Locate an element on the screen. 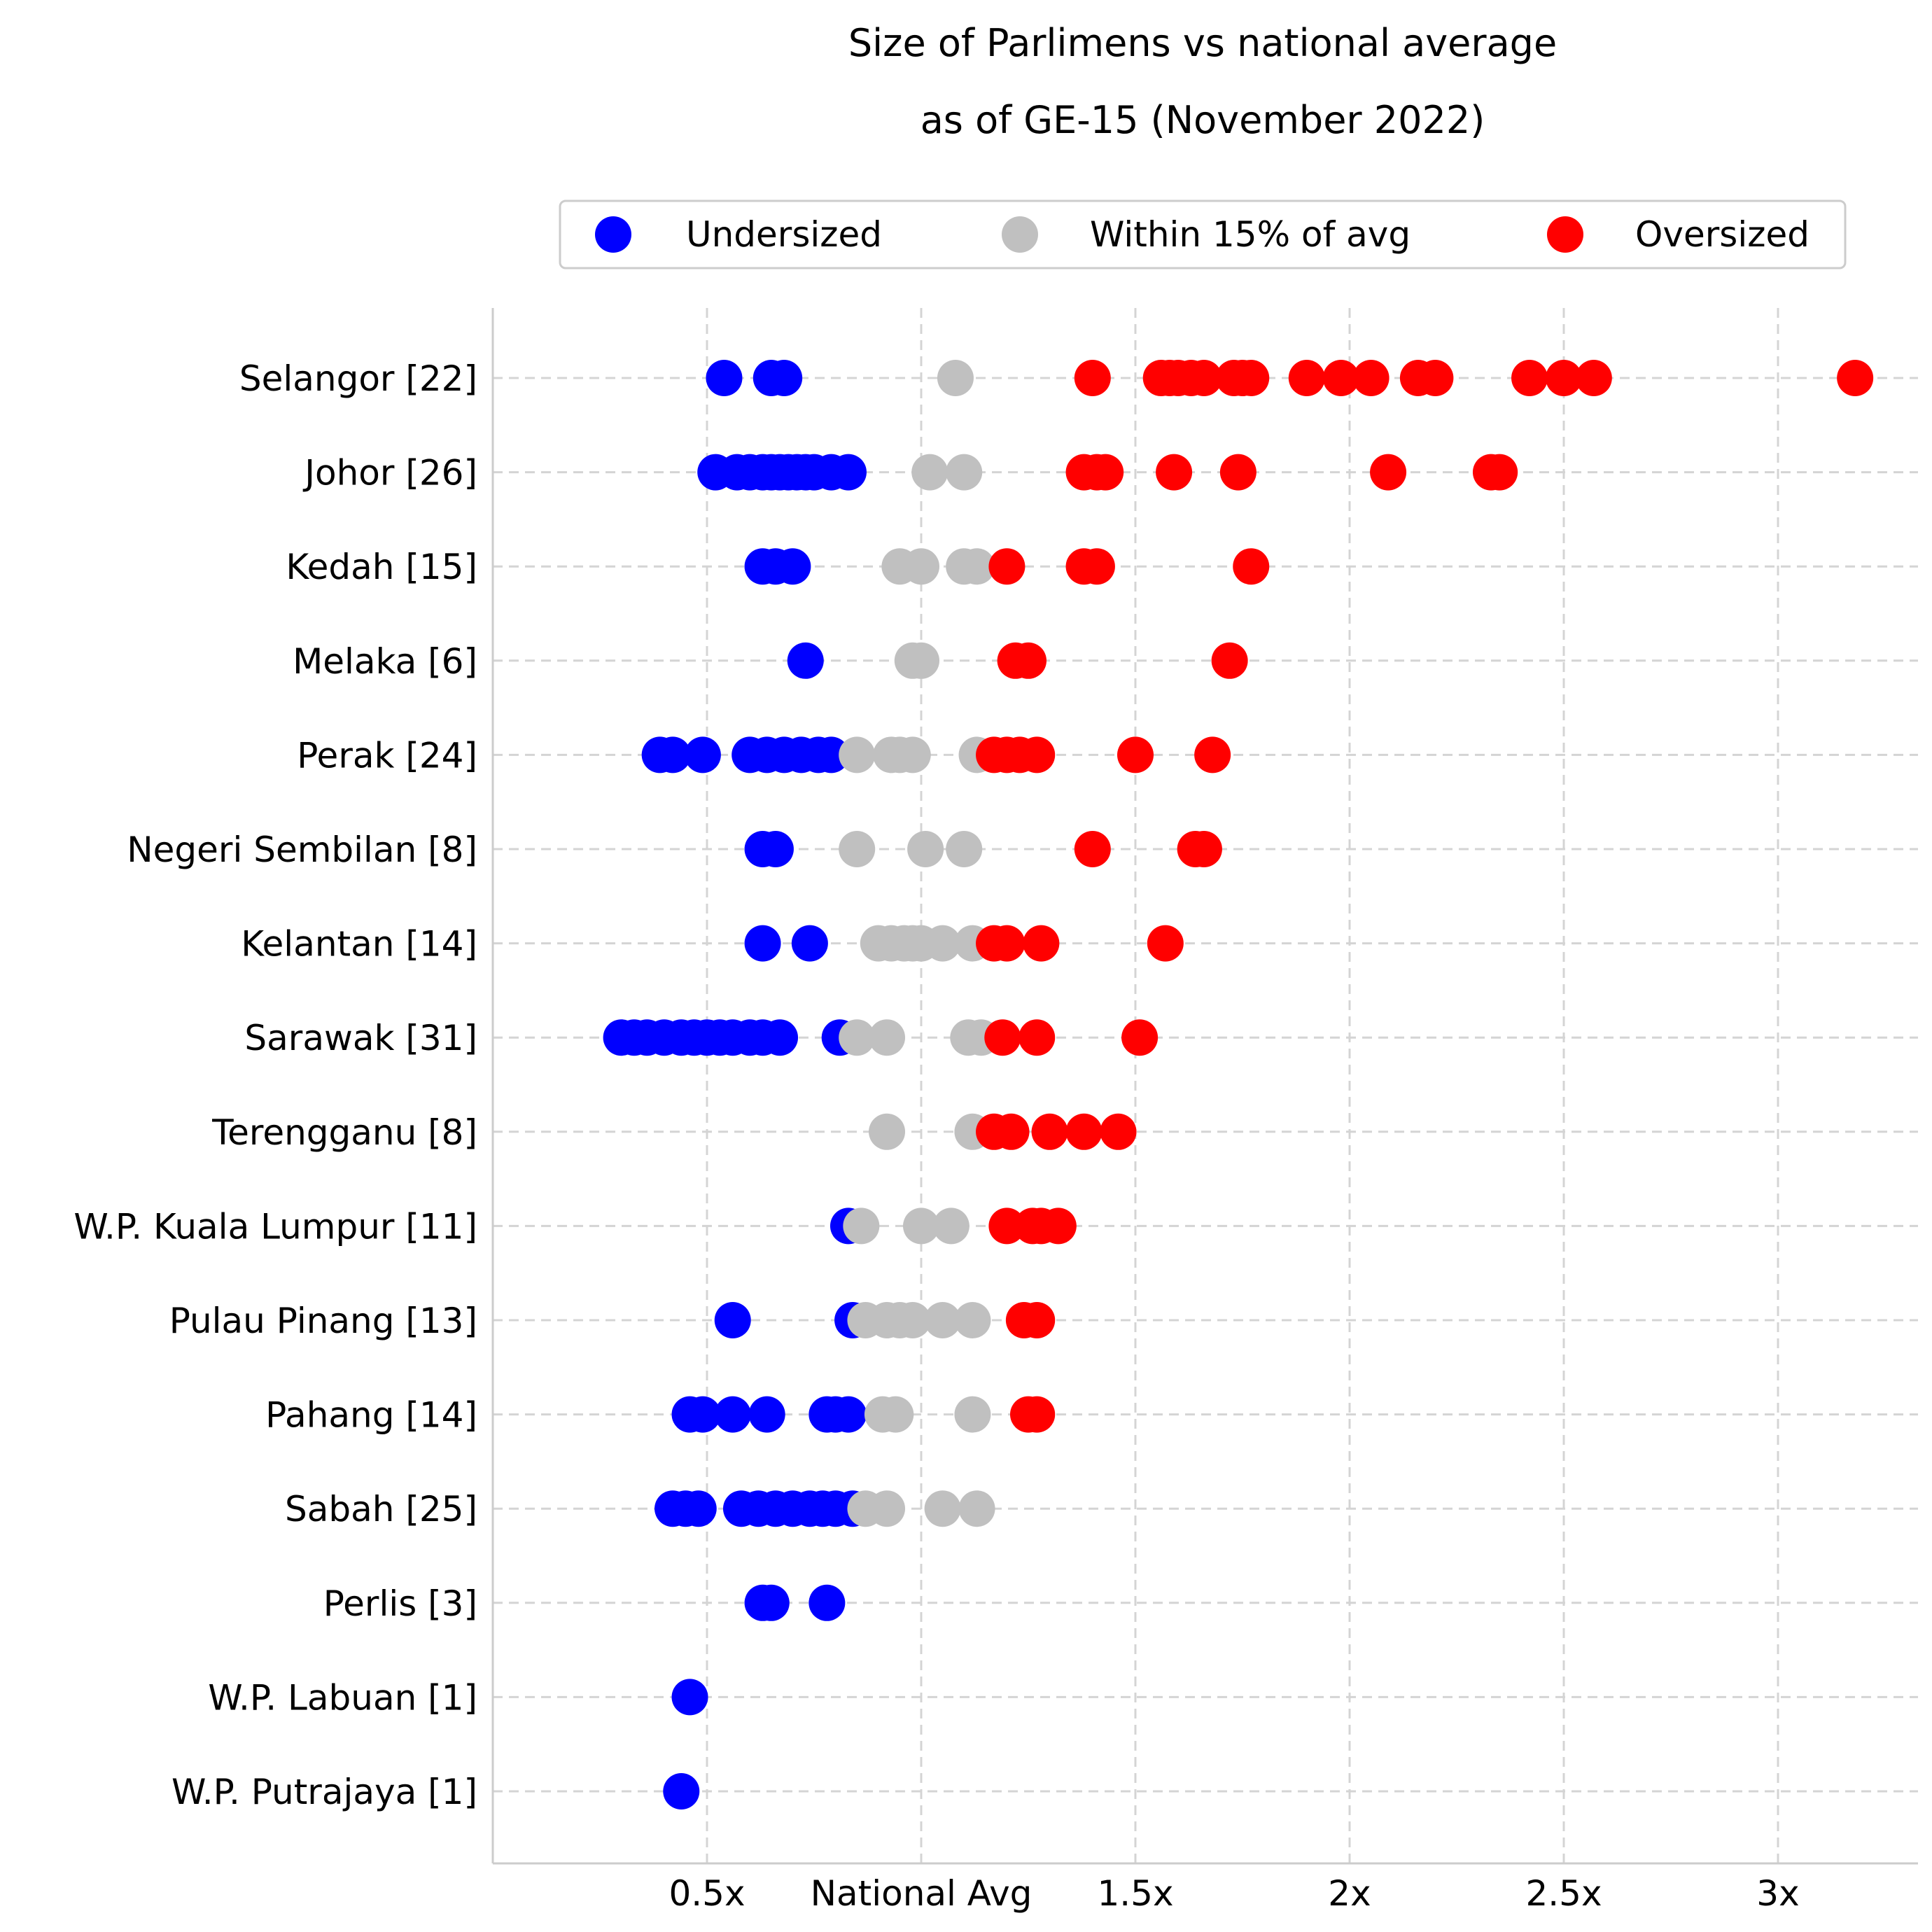 The width and height of the screenshot is (1932, 1932). x-tick-label: National Avg is located at coordinates (921, 1893).